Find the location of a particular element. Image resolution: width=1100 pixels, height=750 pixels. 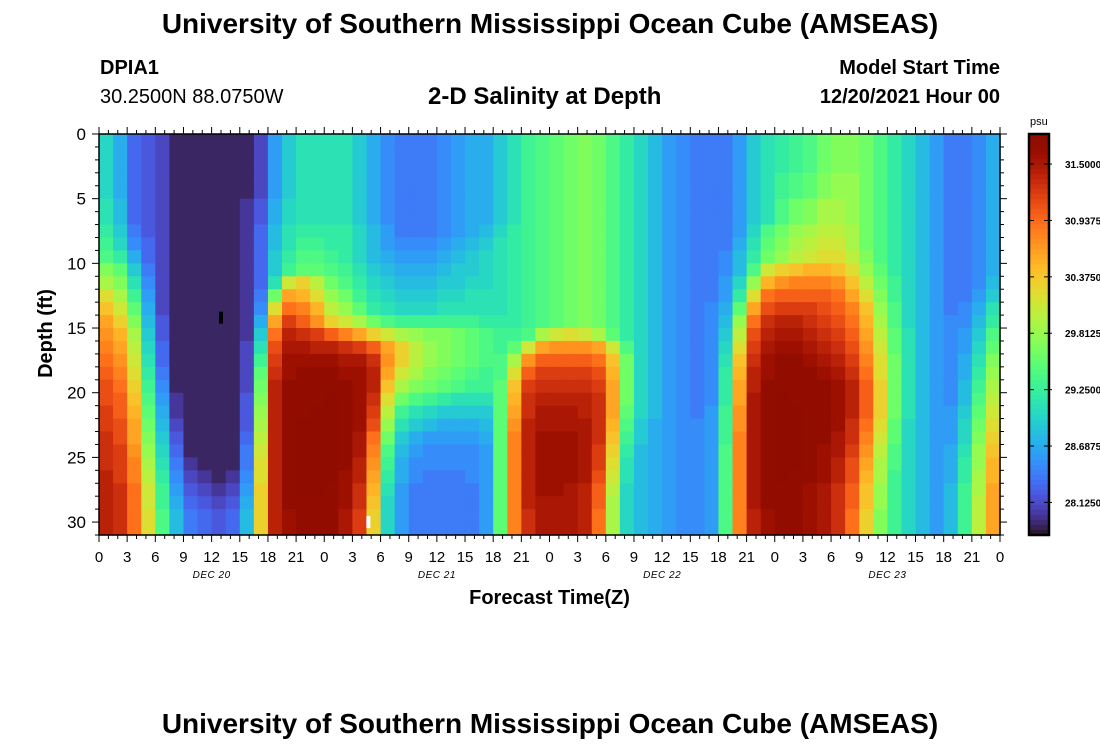

colorbar-tick-label: 30.9375 is located at coordinates (1082, 221).